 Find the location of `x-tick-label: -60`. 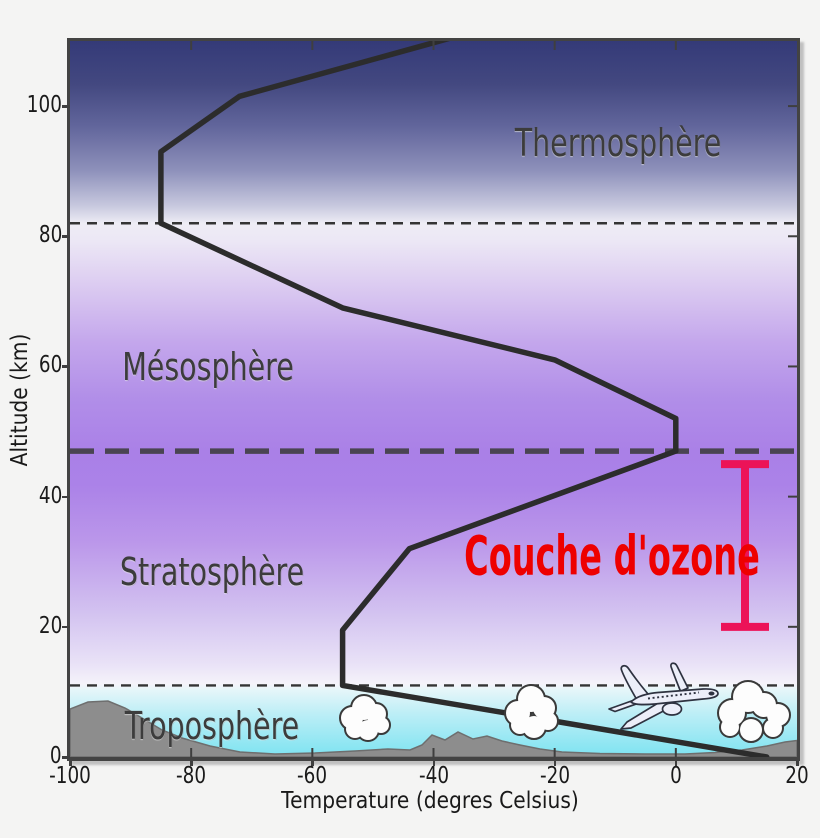

x-tick-label: -60 is located at coordinates (312, 776).